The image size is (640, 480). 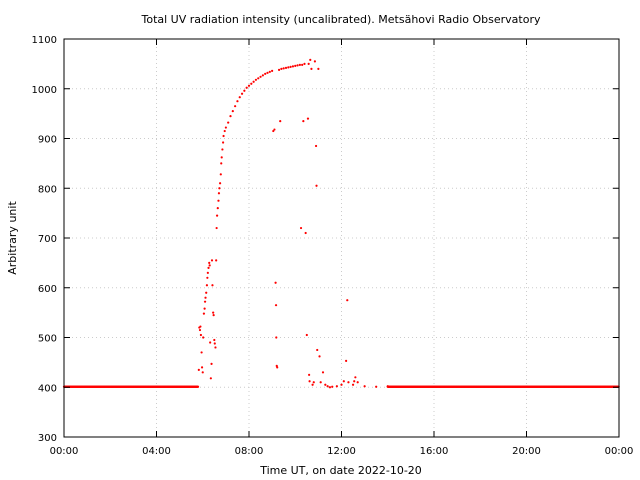 What do you see at coordinates (12, 238) in the screenshot?
I see `y-axis-label: Arbitrary unit` at bounding box center [12, 238].